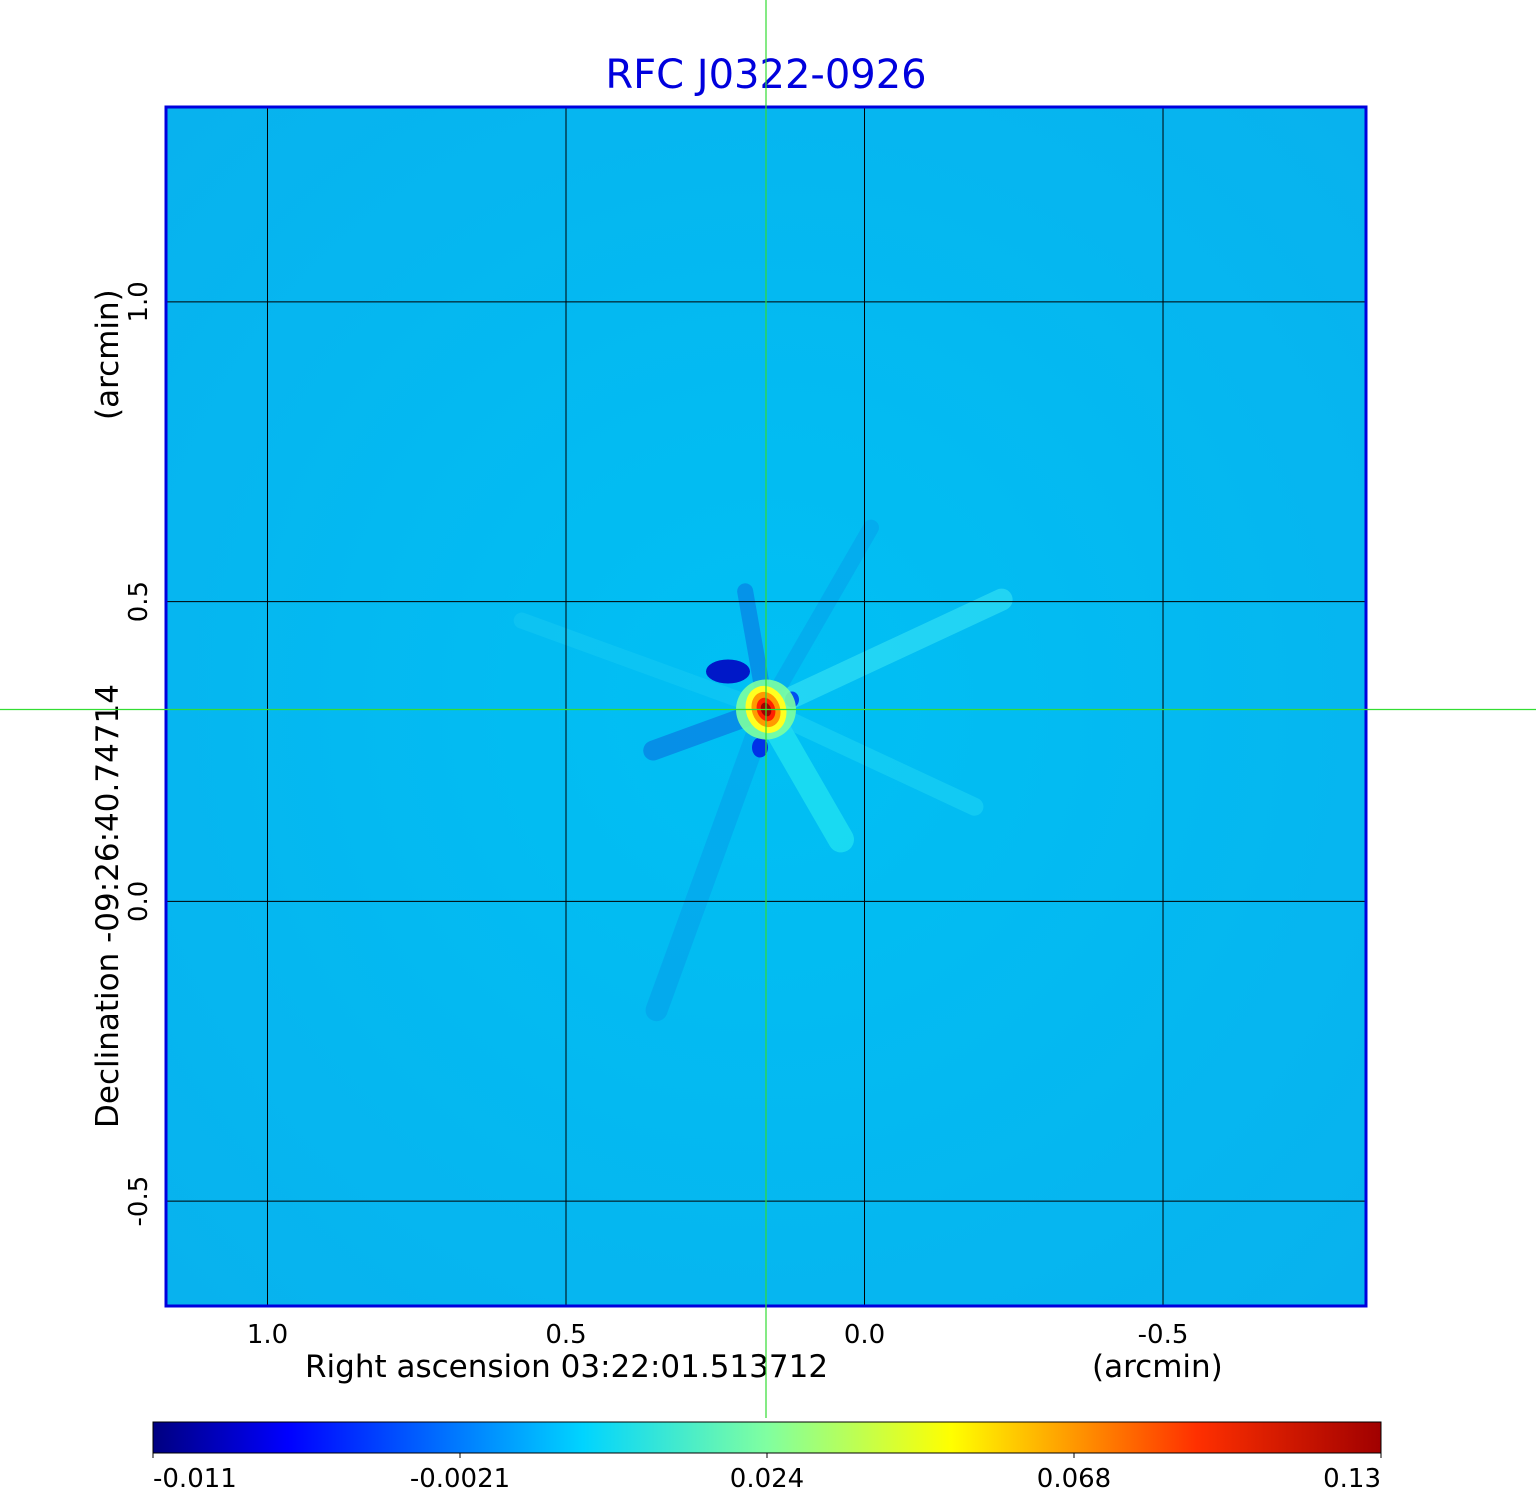  What do you see at coordinates (1157, 1367) in the screenshot?
I see `x-axis-unit-label: (arcmin)` at bounding box center [1157, 1367].